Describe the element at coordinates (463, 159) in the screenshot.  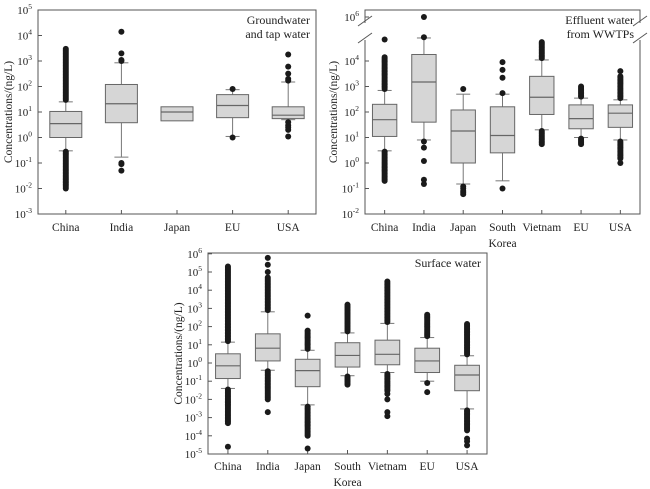
I see `box-japan: Japan` at that location.